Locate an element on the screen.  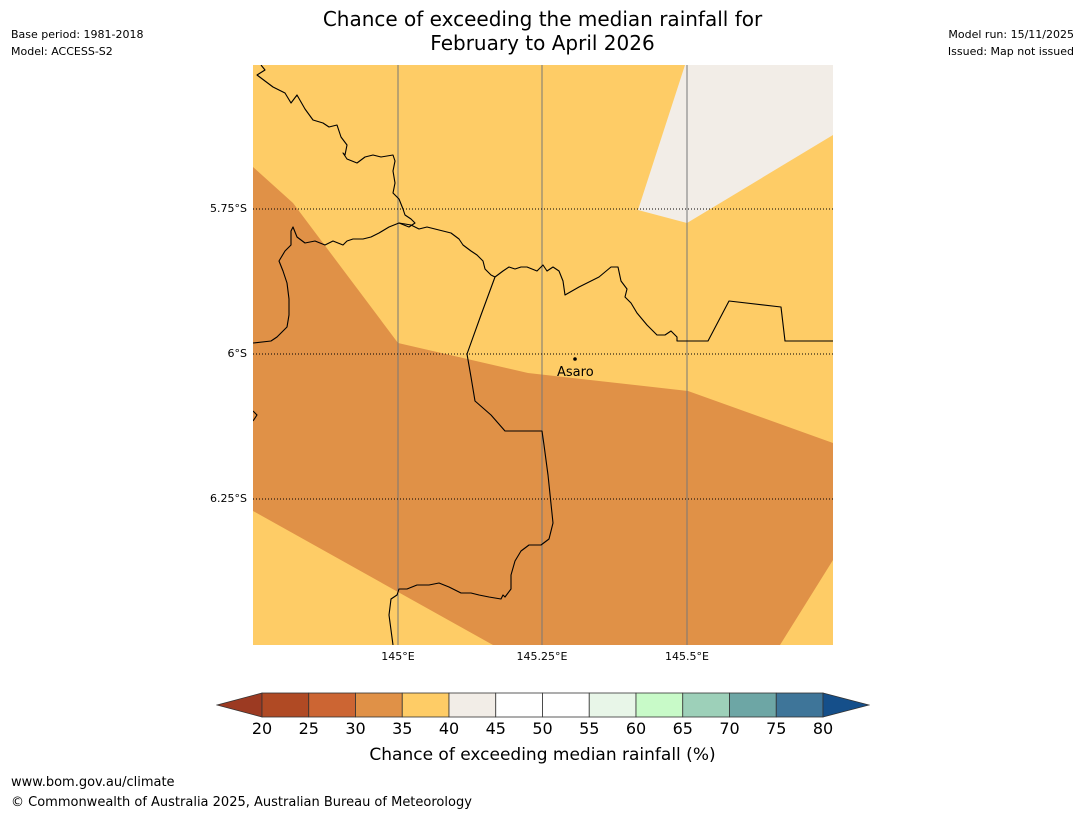
model-name: Model: ACCESS-S2 is located at coordinates (62, 51).